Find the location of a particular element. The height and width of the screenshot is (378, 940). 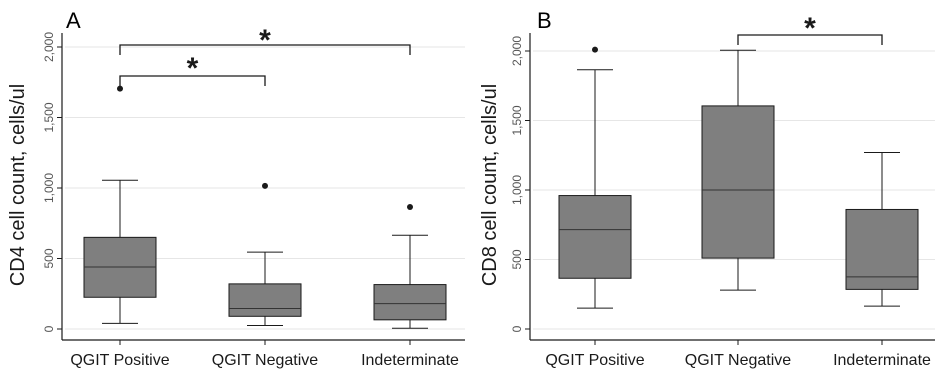

panel-a-letter: A is located at coordinates (73, 20).